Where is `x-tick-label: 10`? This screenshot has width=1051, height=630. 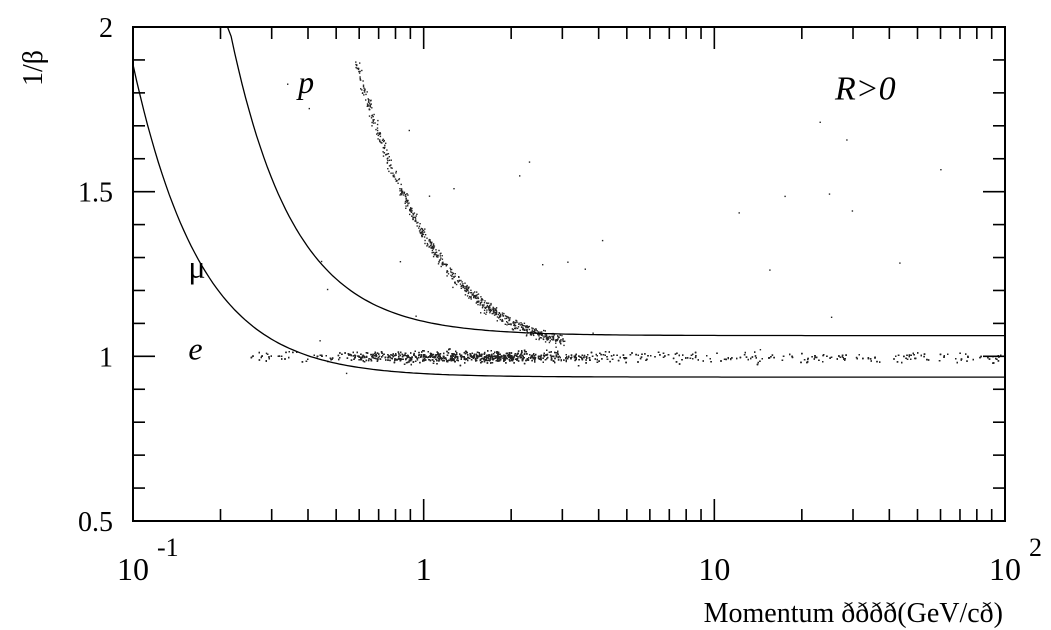 x-tick-label: 10 is located at coordinates (1005, 569).